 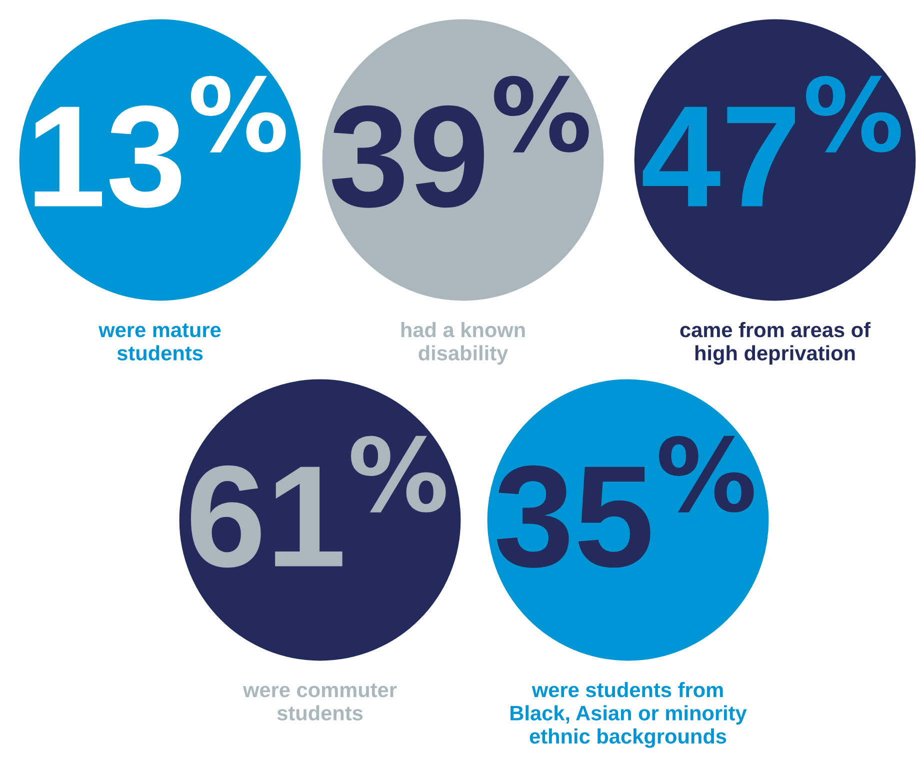 What do you see at coordinates (319, 702) in the screenshot?
I see `category-label: were commuter students` at bounding box center [319, 702].